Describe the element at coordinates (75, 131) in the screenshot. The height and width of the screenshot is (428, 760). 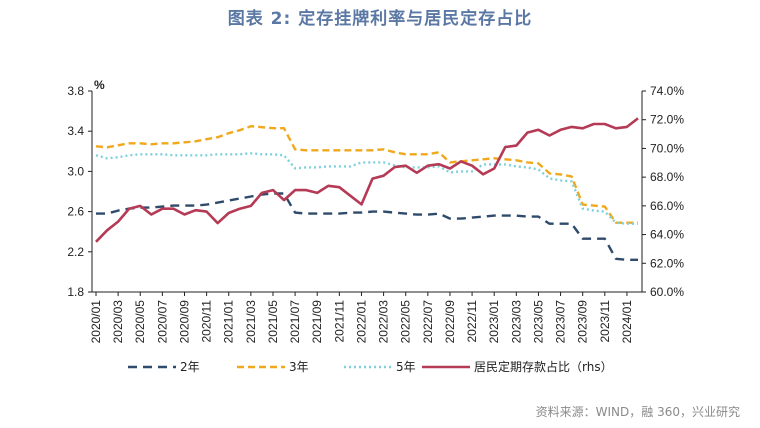
I see `y-tick-label-left: 3.4` at that location.